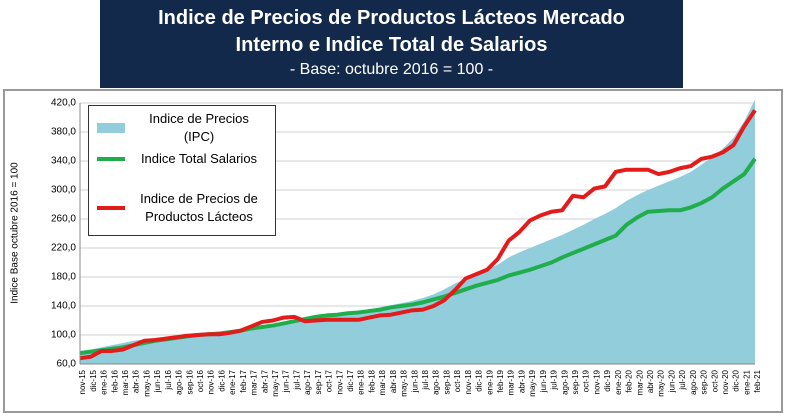  Describe the element at coordinates (199, 207) in the screenshot. I see `legend-label: Indice de Precios de Productos Lácteos` at that location.